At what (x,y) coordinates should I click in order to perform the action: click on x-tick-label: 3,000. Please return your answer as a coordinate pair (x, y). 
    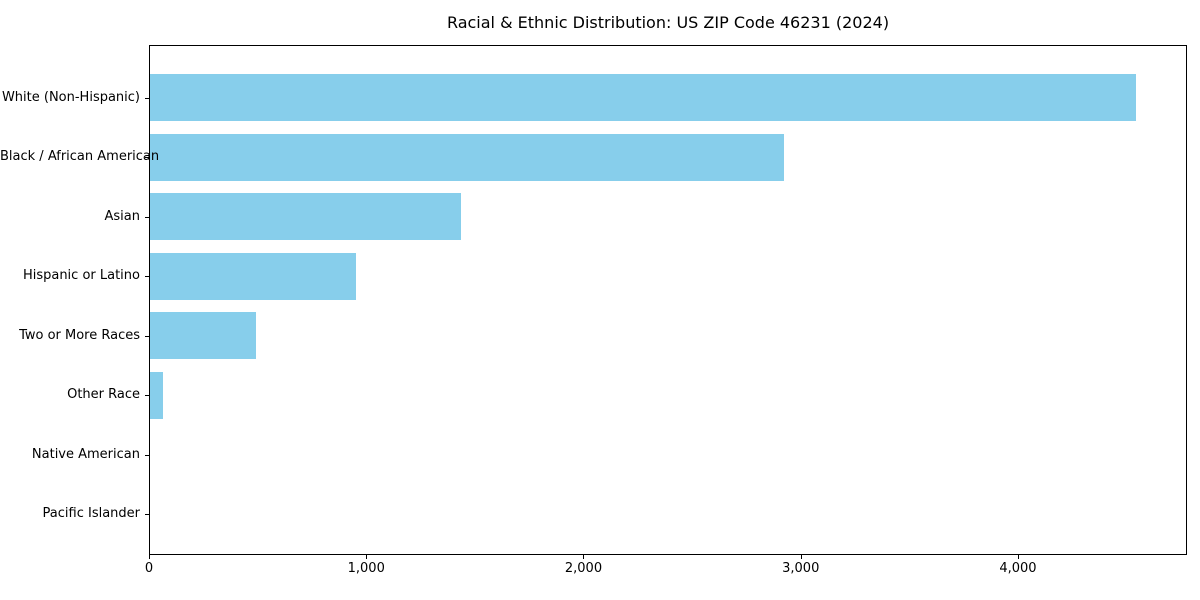
    Looking at the image, I should click on (801, 568).